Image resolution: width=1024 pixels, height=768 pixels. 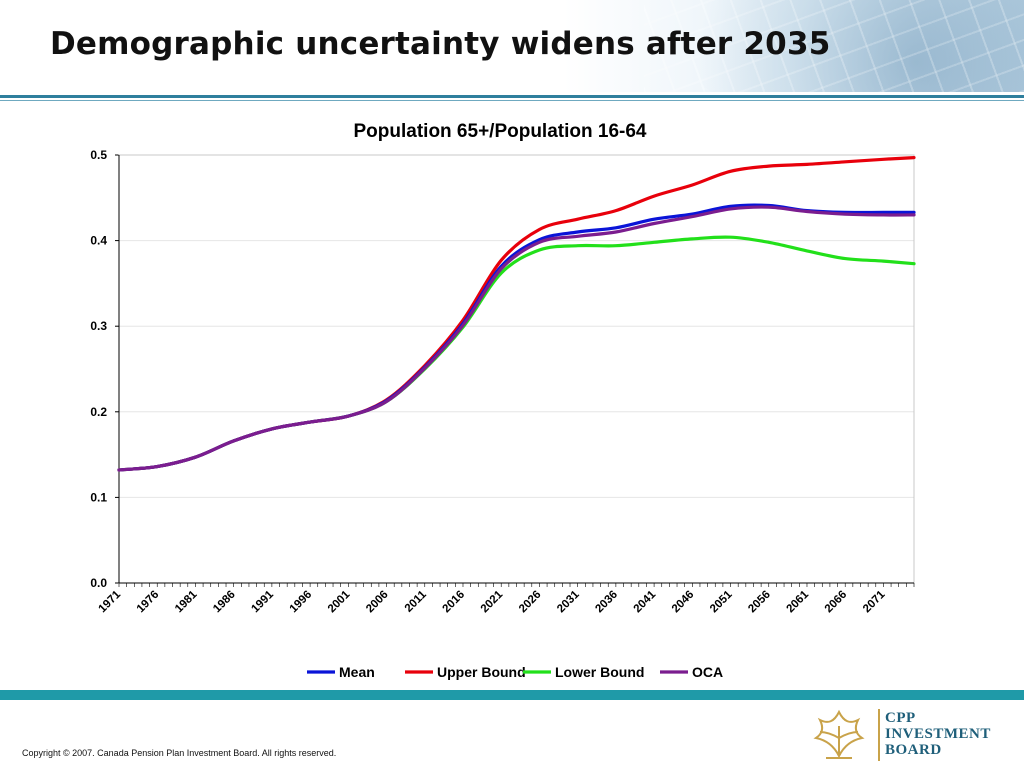 I want to click on logo-wordmark: CPP INVESTMENT BOARD, so click(x=938, y=734).